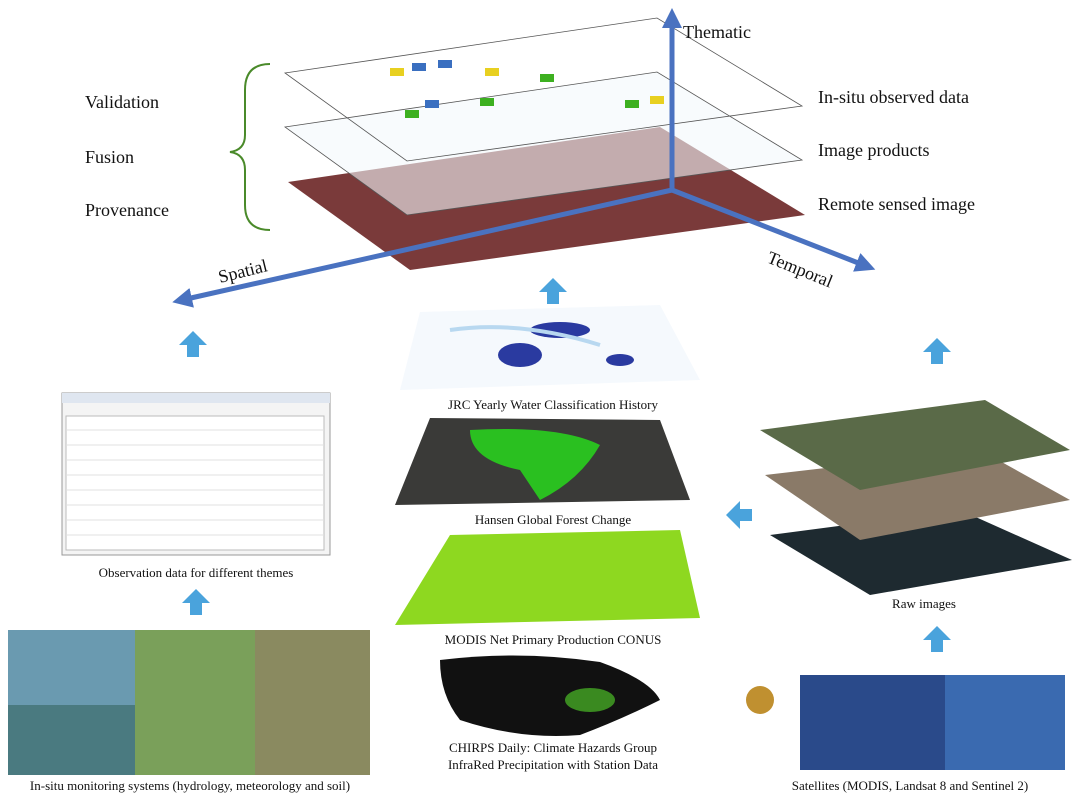 Image resolution: width=1073 pixels, height=796 pixels. I want to click on layer-label: Image products, so click(873, 150).